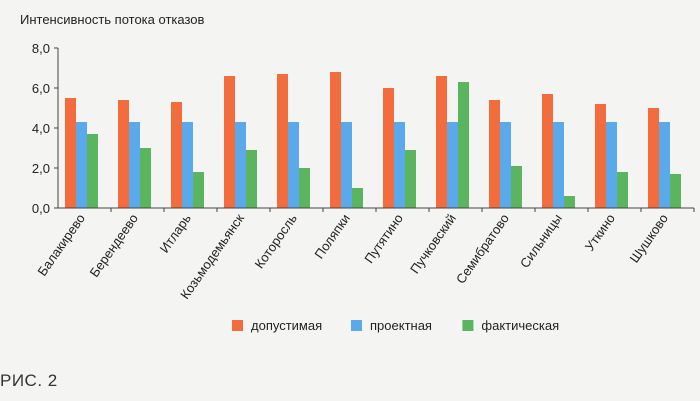 This screenshot has height=401, width=700. What do you see at coordinates (41, 48) in the screenshot?
I see `y-tick-label: 8,0` at bounding box center [41, 48].